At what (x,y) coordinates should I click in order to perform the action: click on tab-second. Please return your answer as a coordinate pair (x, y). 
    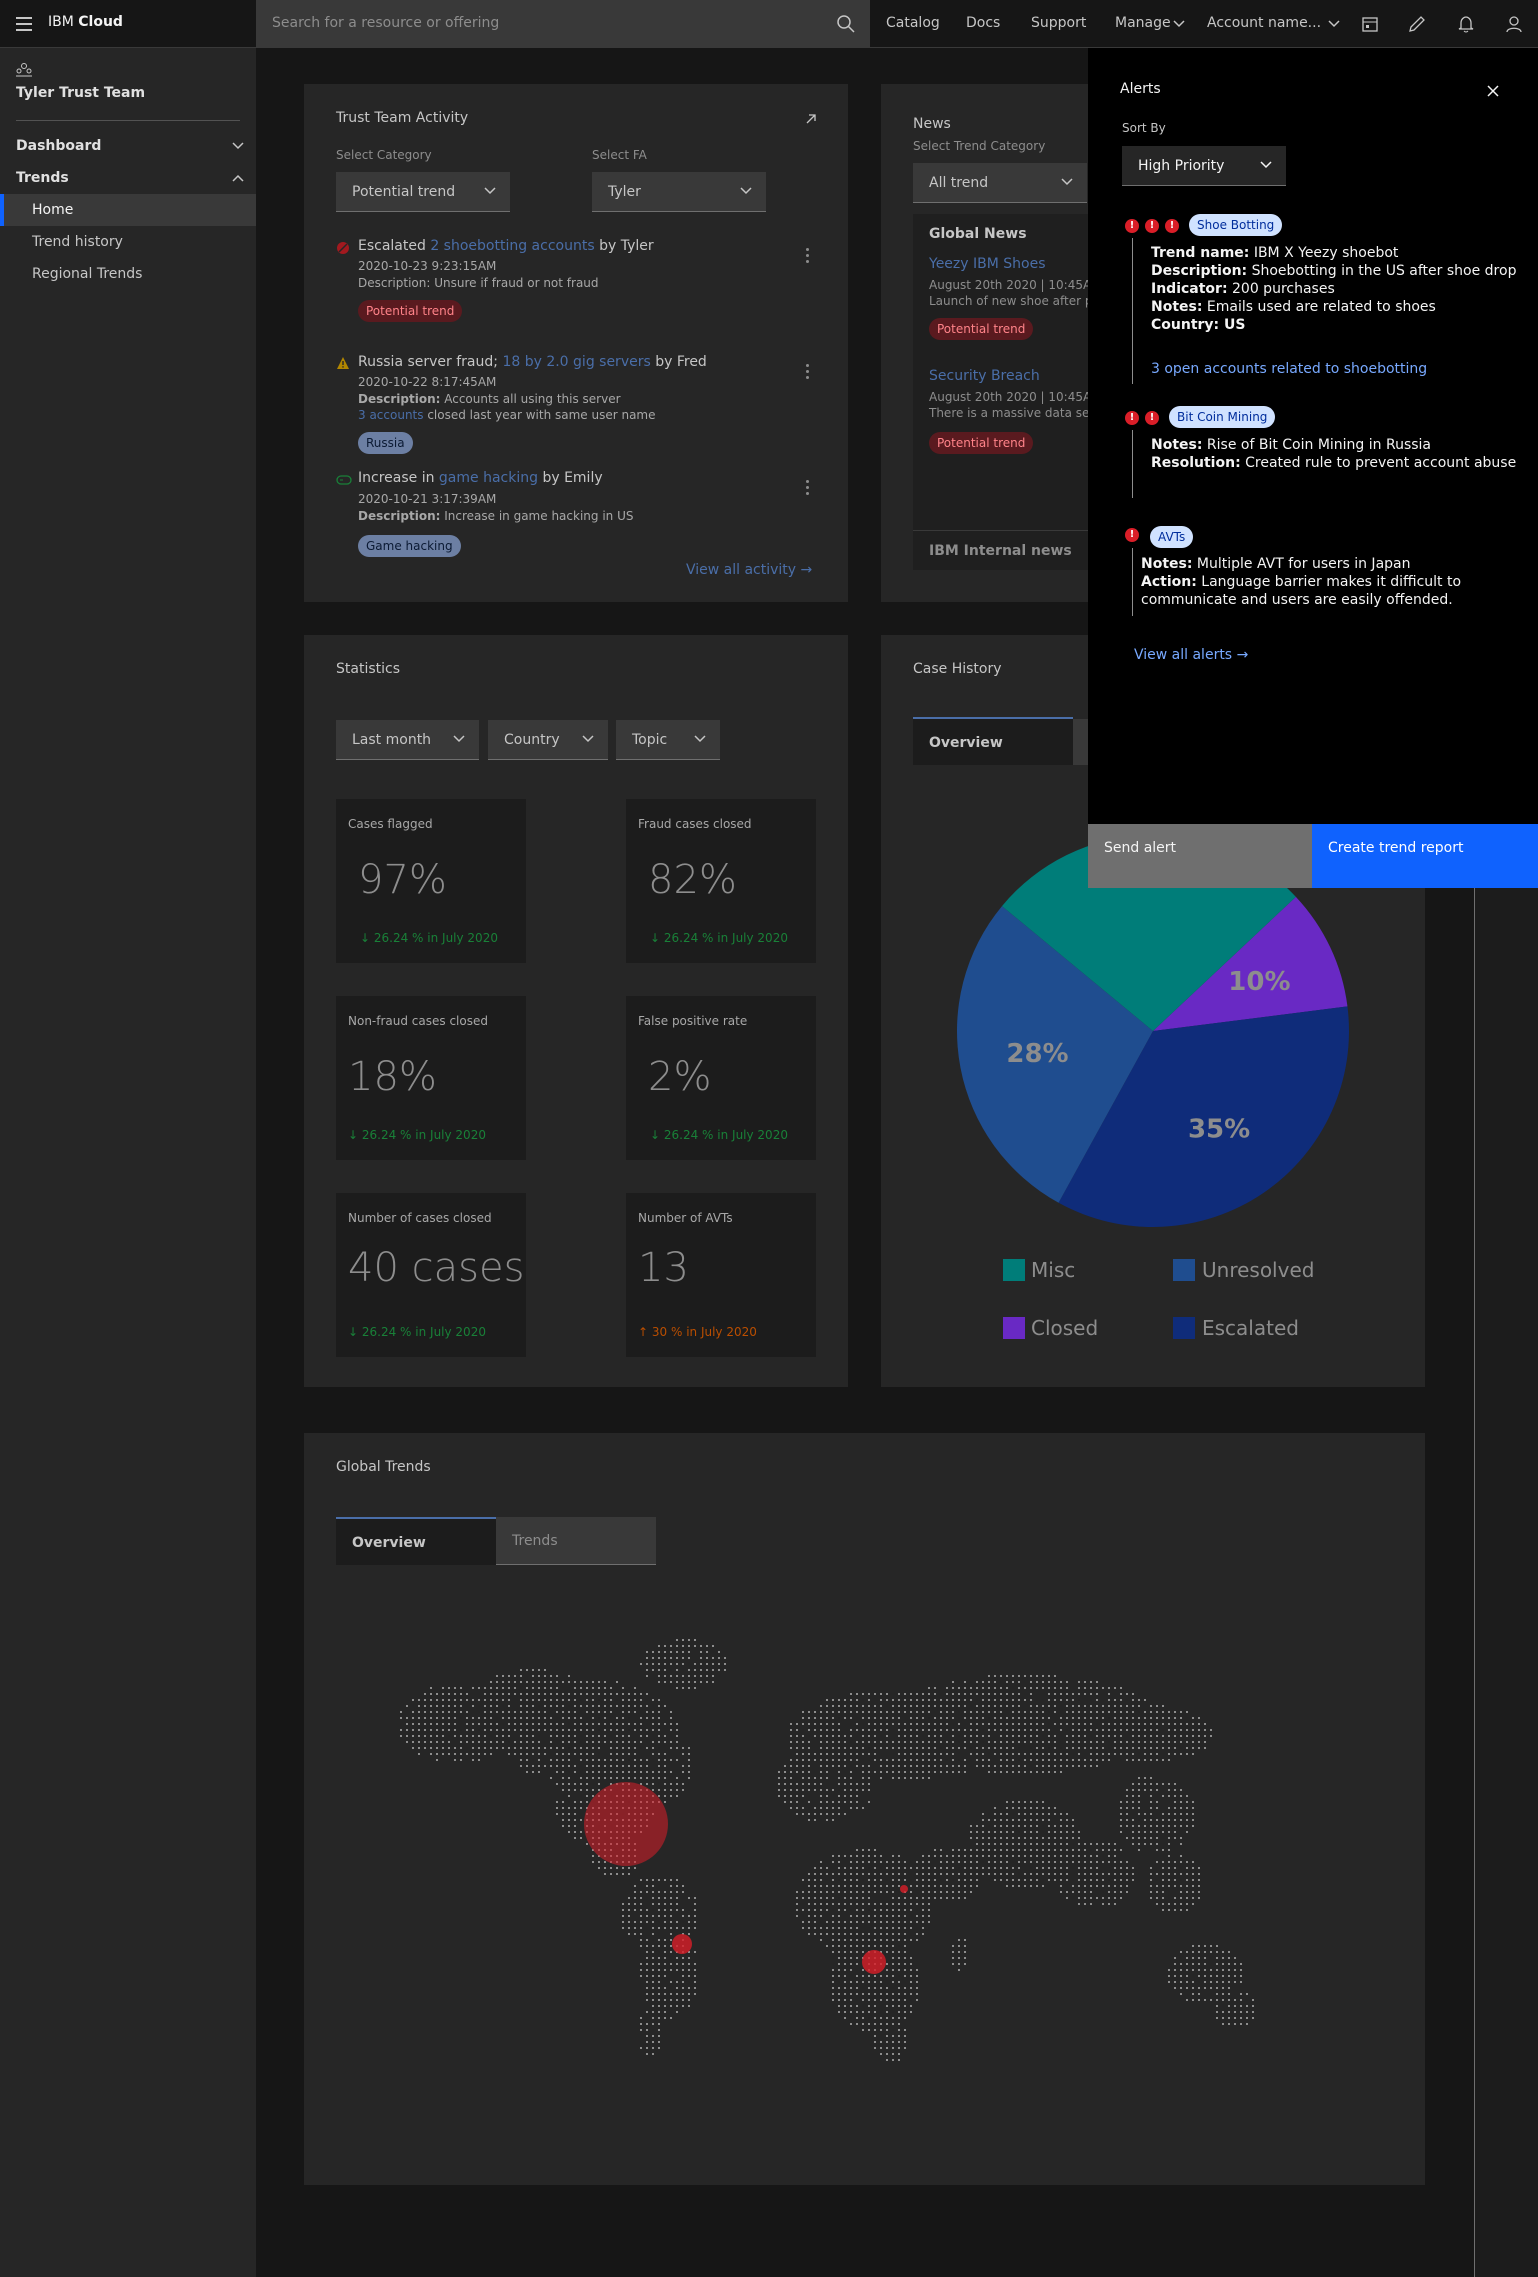
    Looking at the image, I should click on (1081, 742).